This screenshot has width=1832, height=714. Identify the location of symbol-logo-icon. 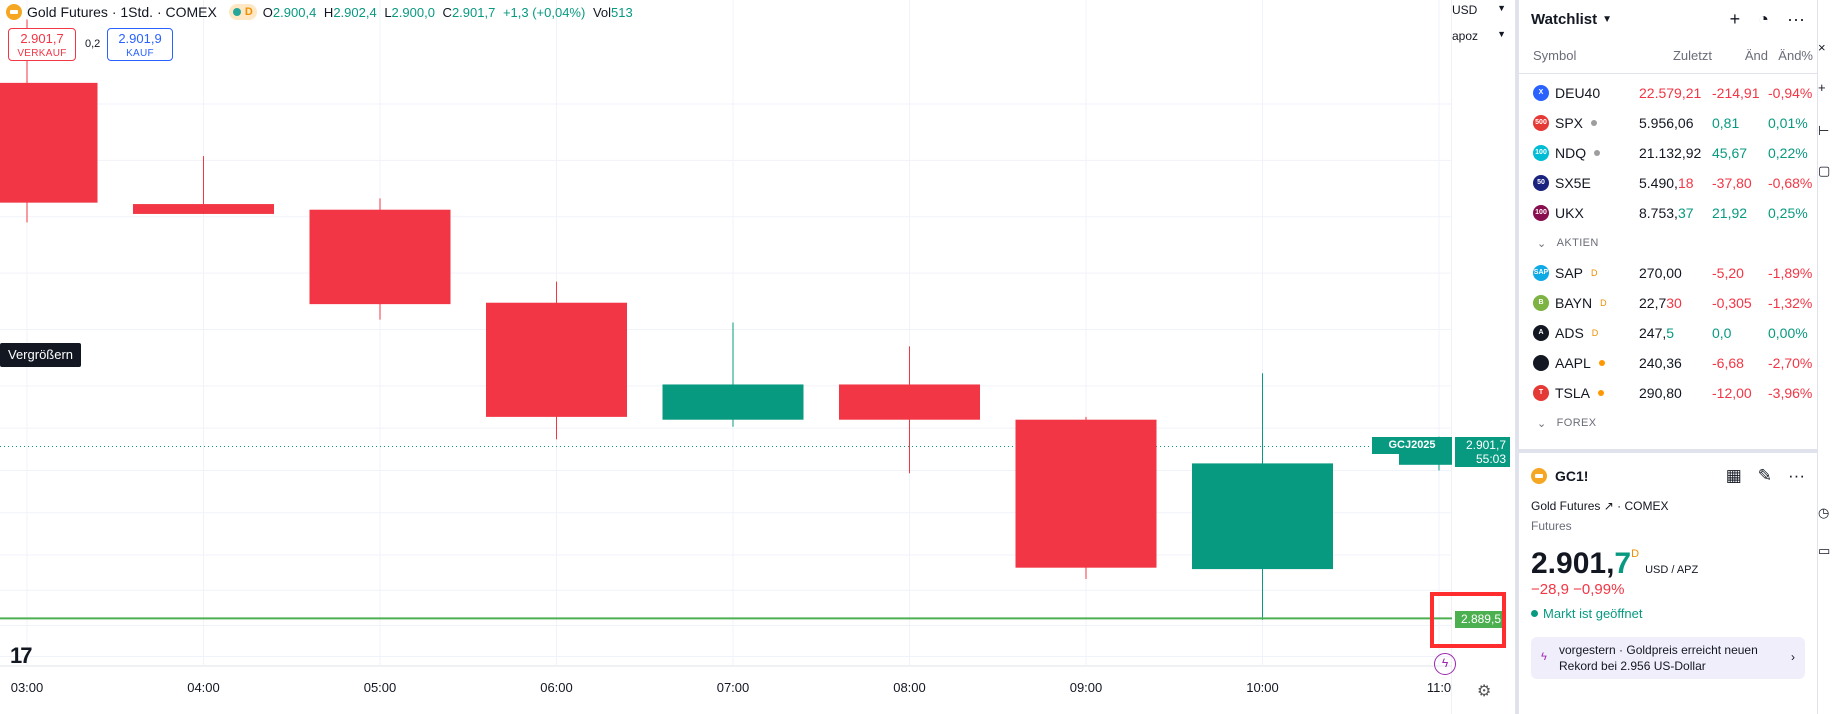
(1541, 363).